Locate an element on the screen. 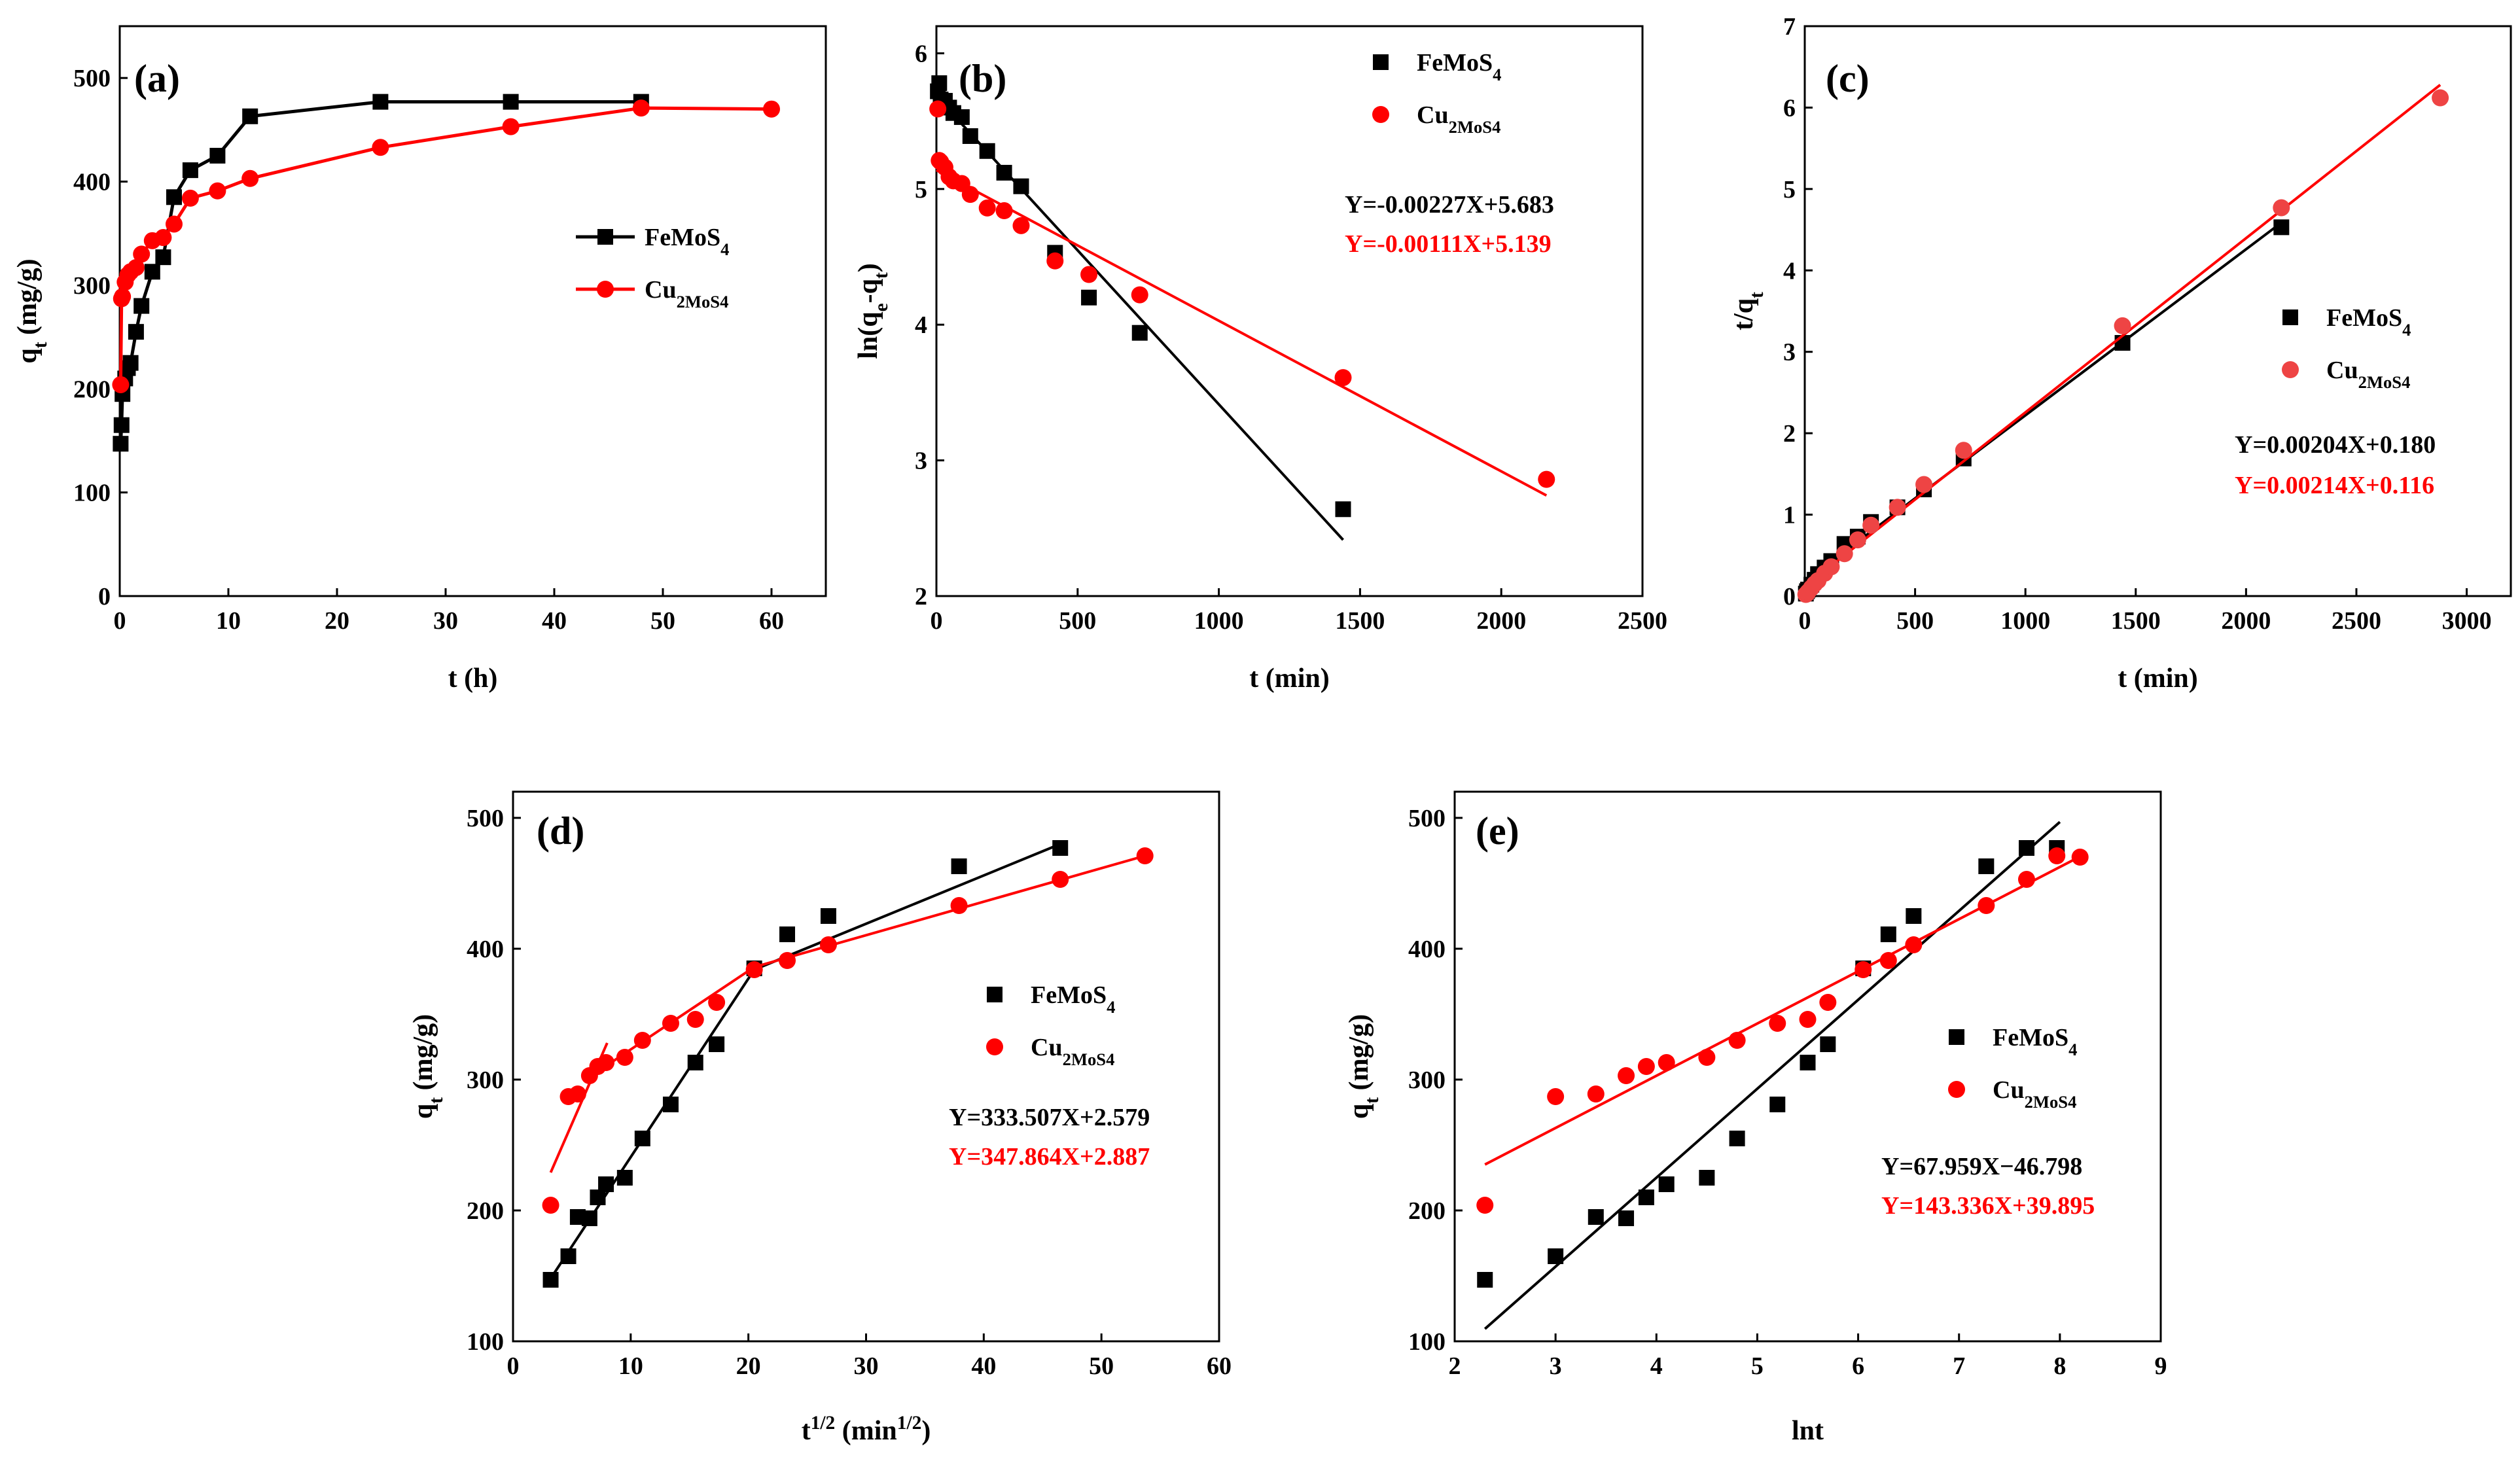 The width and height of the screenshot is (2520, 1463). y-tick-label: 500 is located at coordinates (92, 78).